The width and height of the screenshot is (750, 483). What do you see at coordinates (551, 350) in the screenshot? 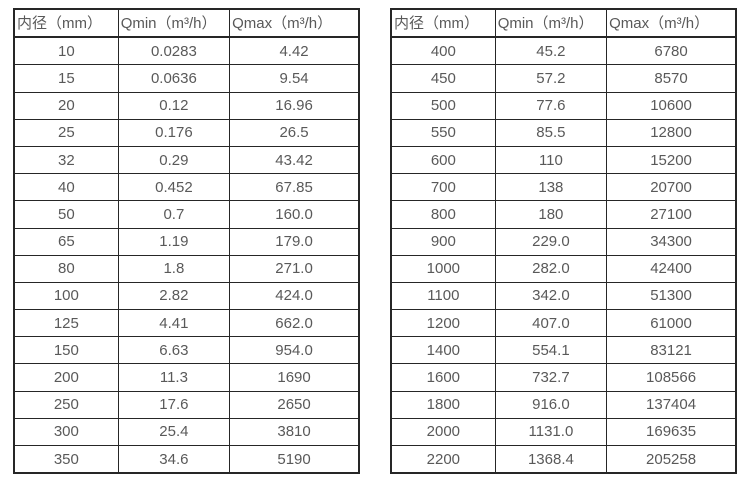
I see `table-cell: 554.1` at bounding box center [551, 350].